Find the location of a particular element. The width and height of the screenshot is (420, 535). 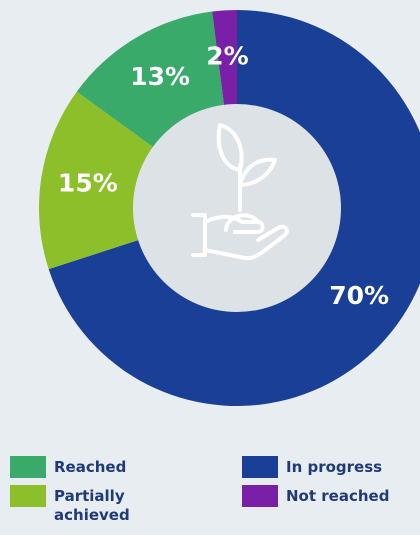

legend-label: Reached is located at coordinates (90, 467).